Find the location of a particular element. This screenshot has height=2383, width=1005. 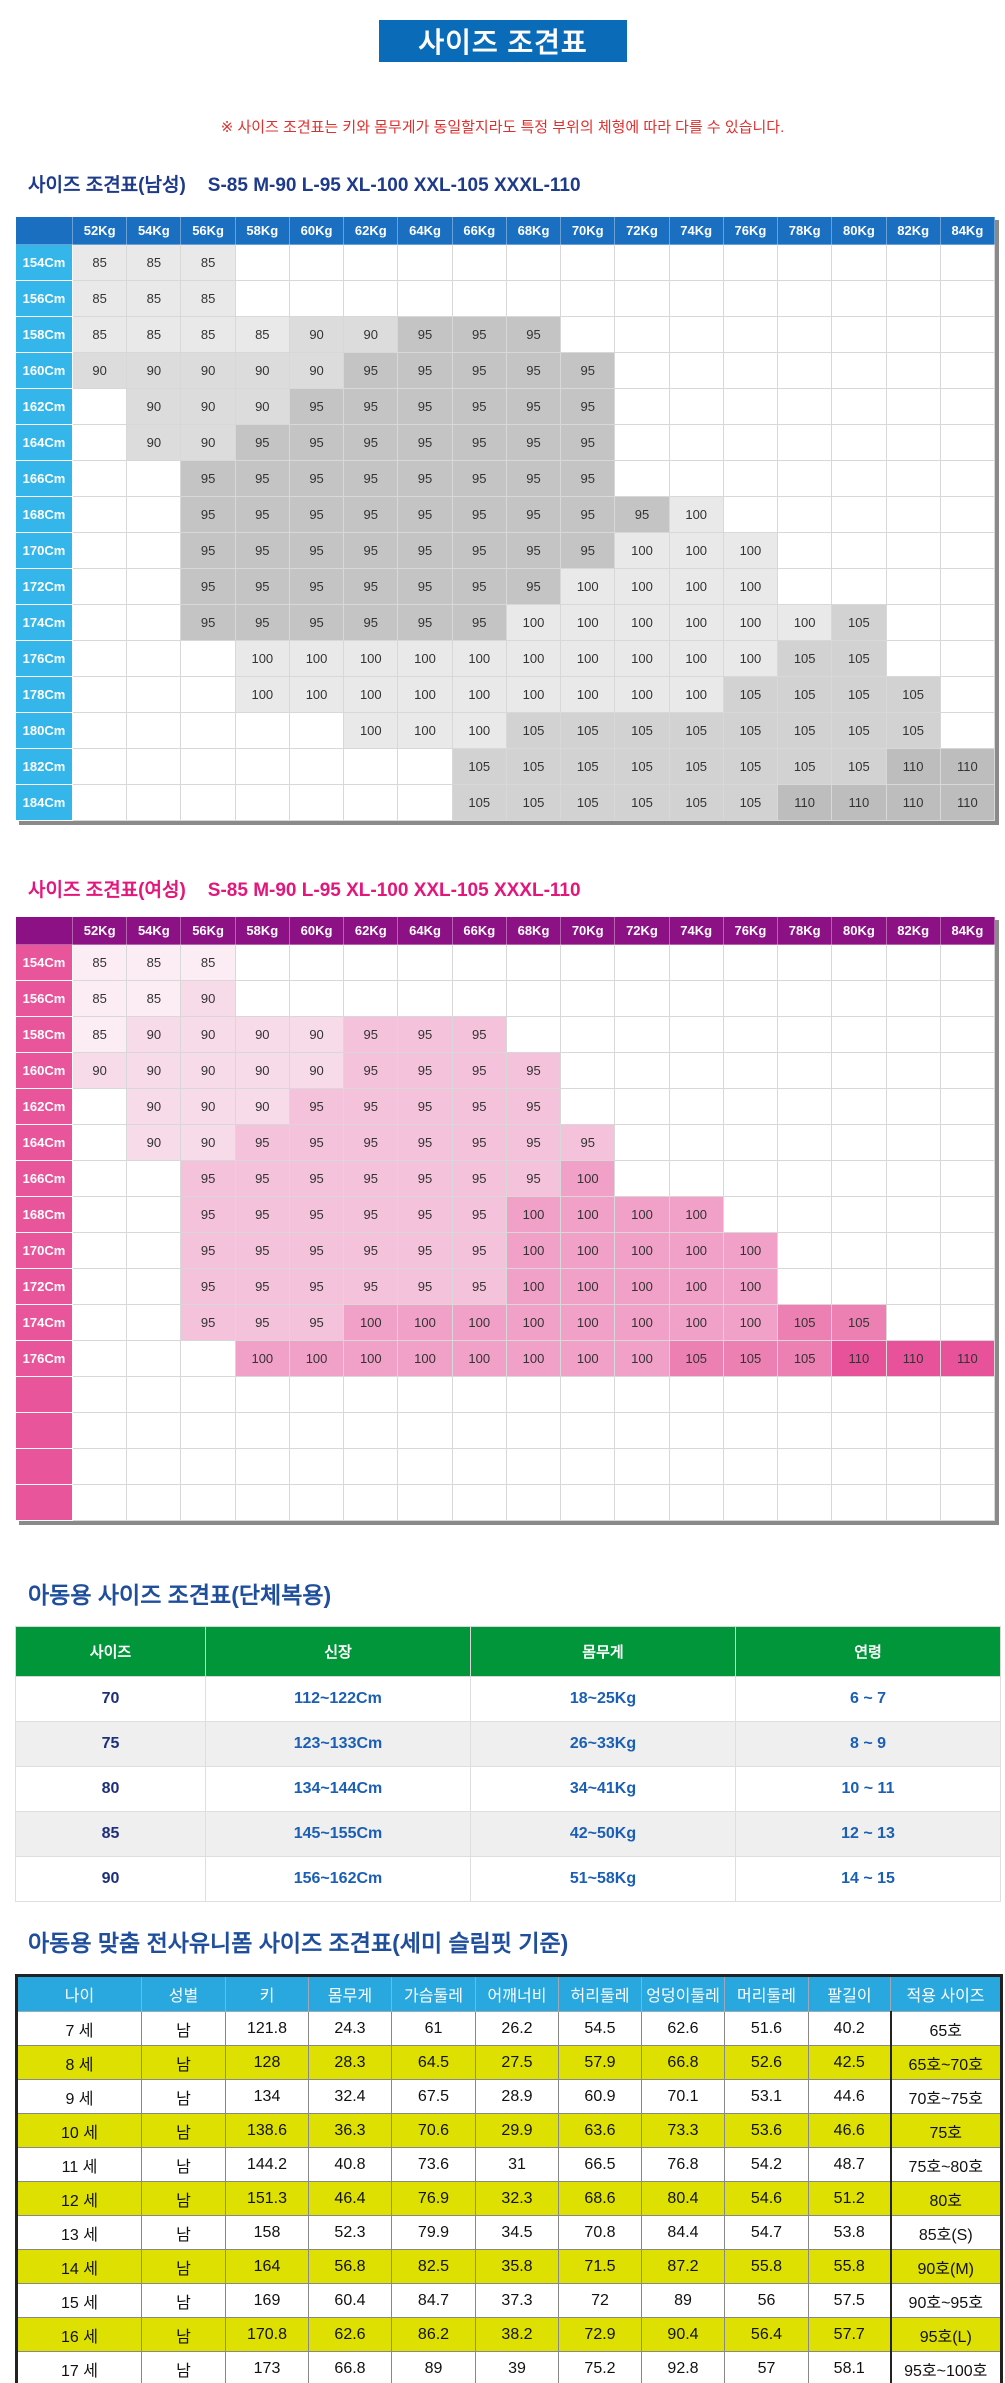

table-cell: 56 is located at coordinates (766, 2300).